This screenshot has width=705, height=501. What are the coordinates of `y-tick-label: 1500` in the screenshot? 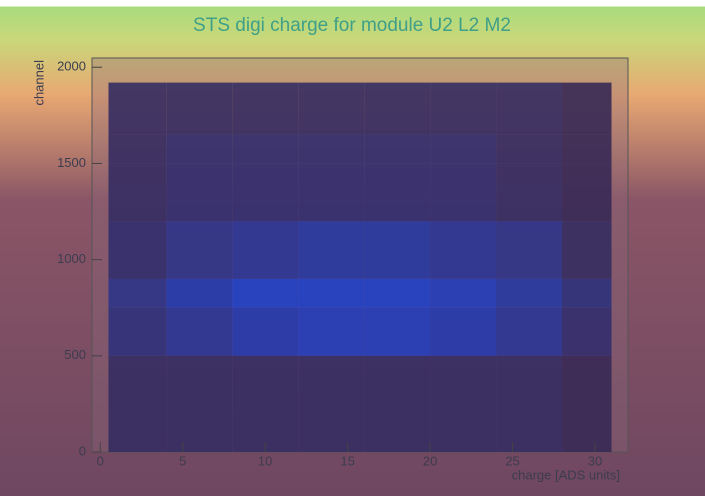 It's located at (71, 162).